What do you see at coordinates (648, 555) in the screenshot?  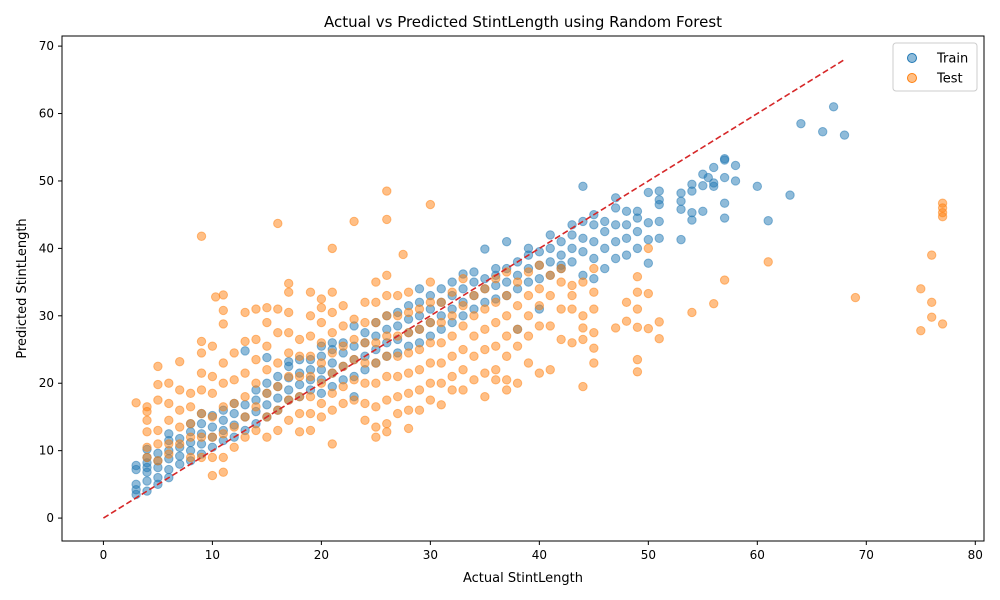 I see `x-tick-label: 50` at bounding box center [648, 555].